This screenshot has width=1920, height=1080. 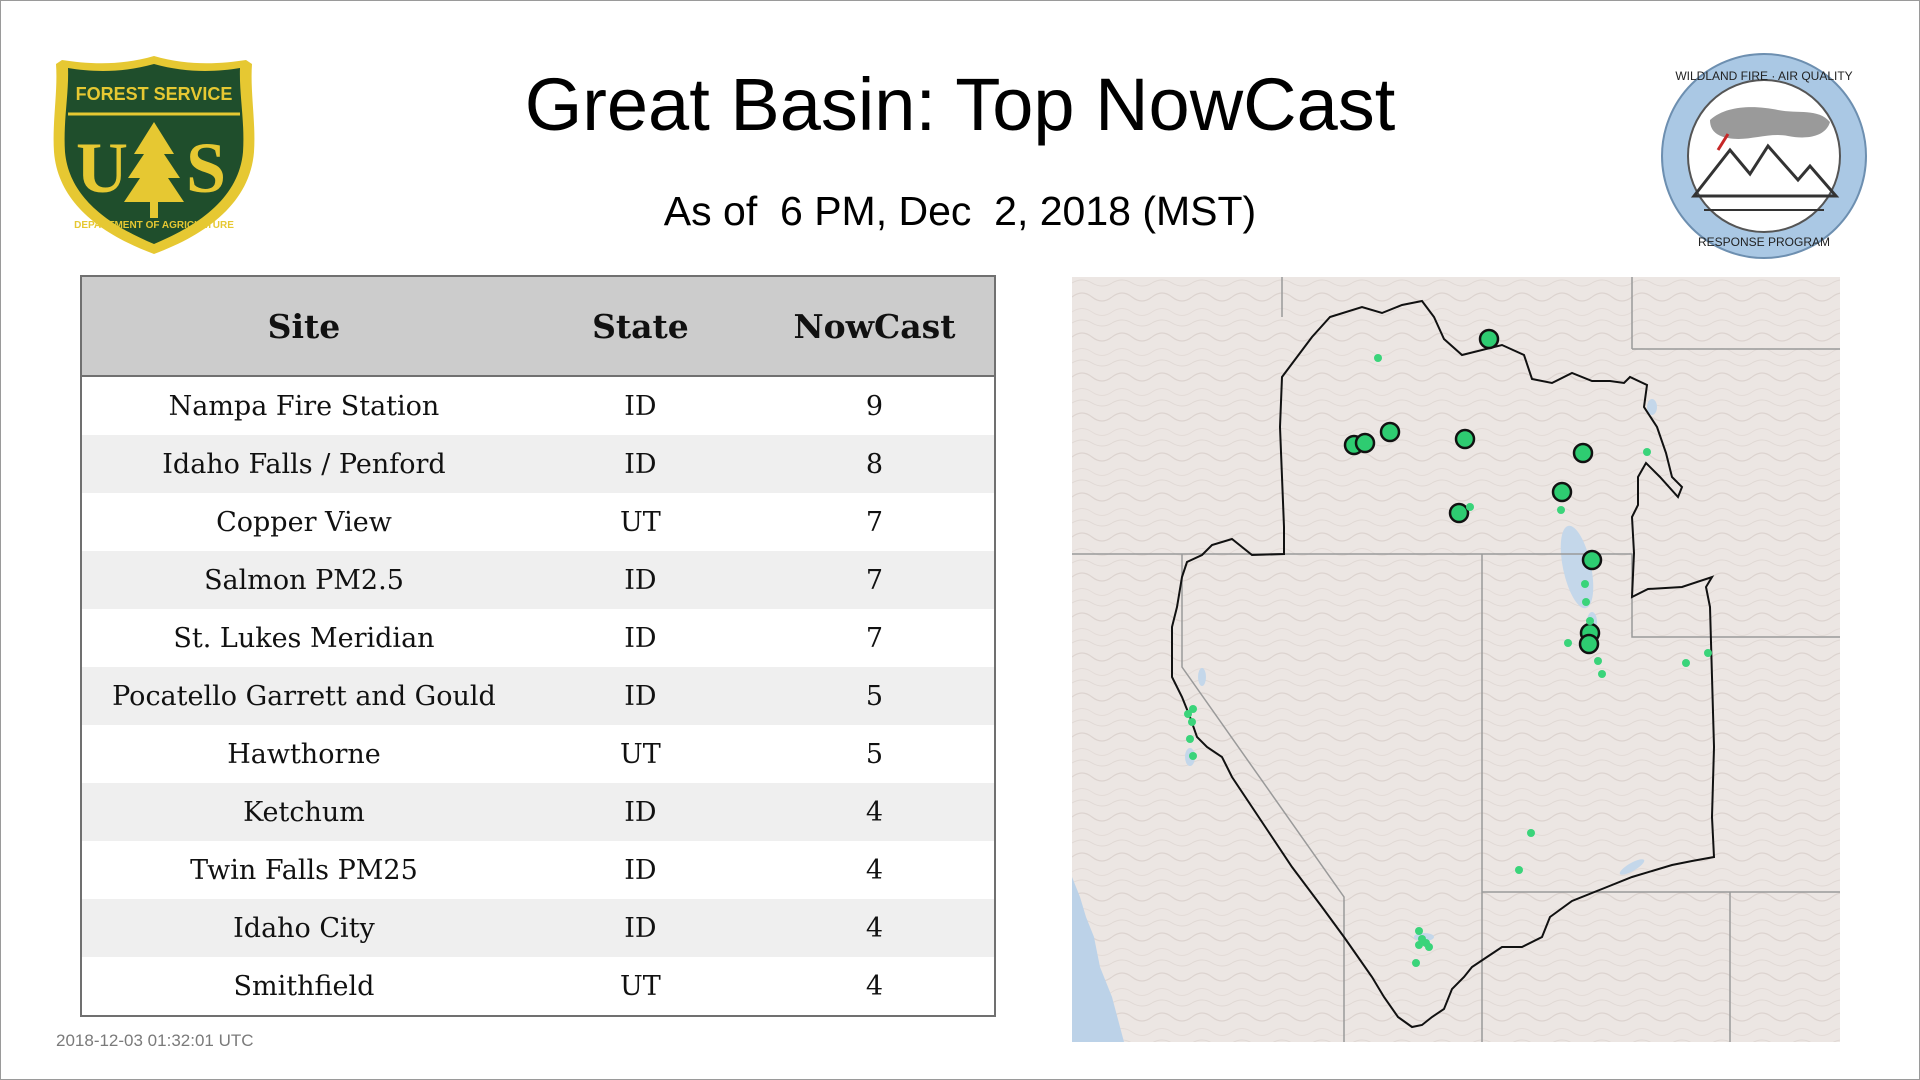 What do you see at coordinates (304, 870) in the screenshot?
I see `site-cell: Twin Falls PM25` at bounding box center [304, 870].